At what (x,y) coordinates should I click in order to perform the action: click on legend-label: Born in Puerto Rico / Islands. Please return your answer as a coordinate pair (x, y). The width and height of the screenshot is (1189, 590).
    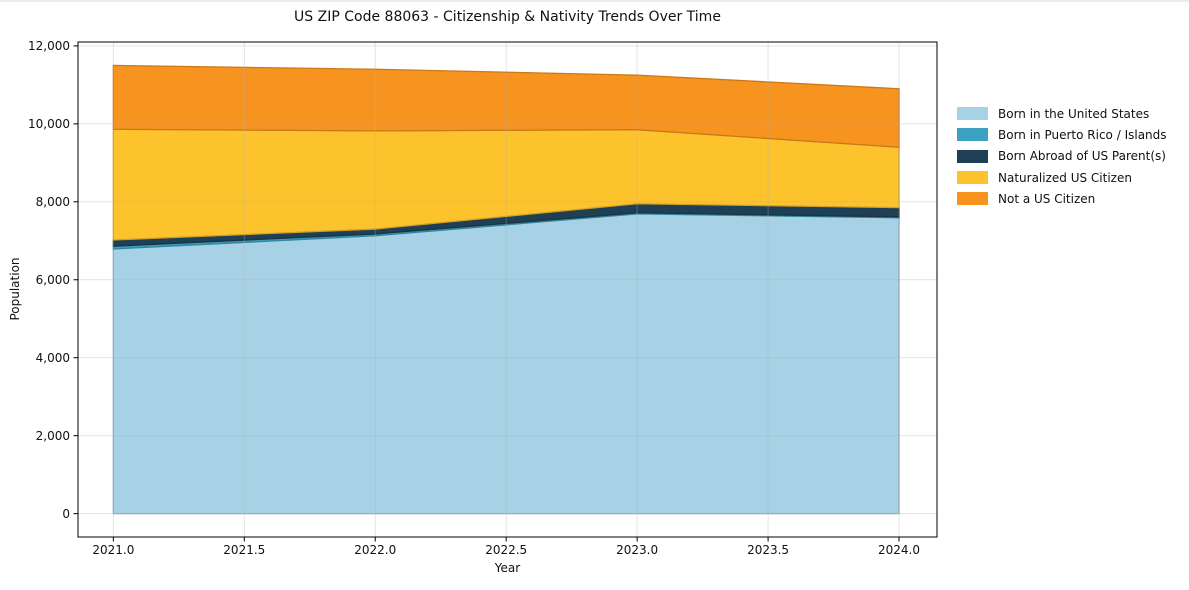
    Looking at the image, I should click on (1082, 134).